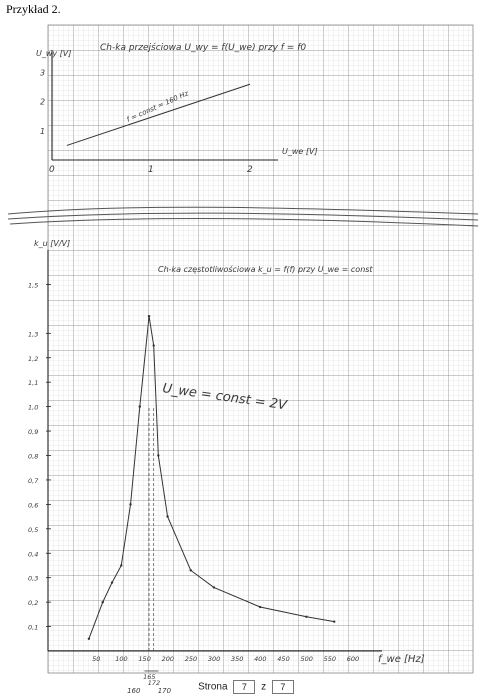 The image size is (495, 697). What do you see at coordinates (237, 659) in the screenshot?
I see `x-tick-label: 350` at bounding box center [237, 659].